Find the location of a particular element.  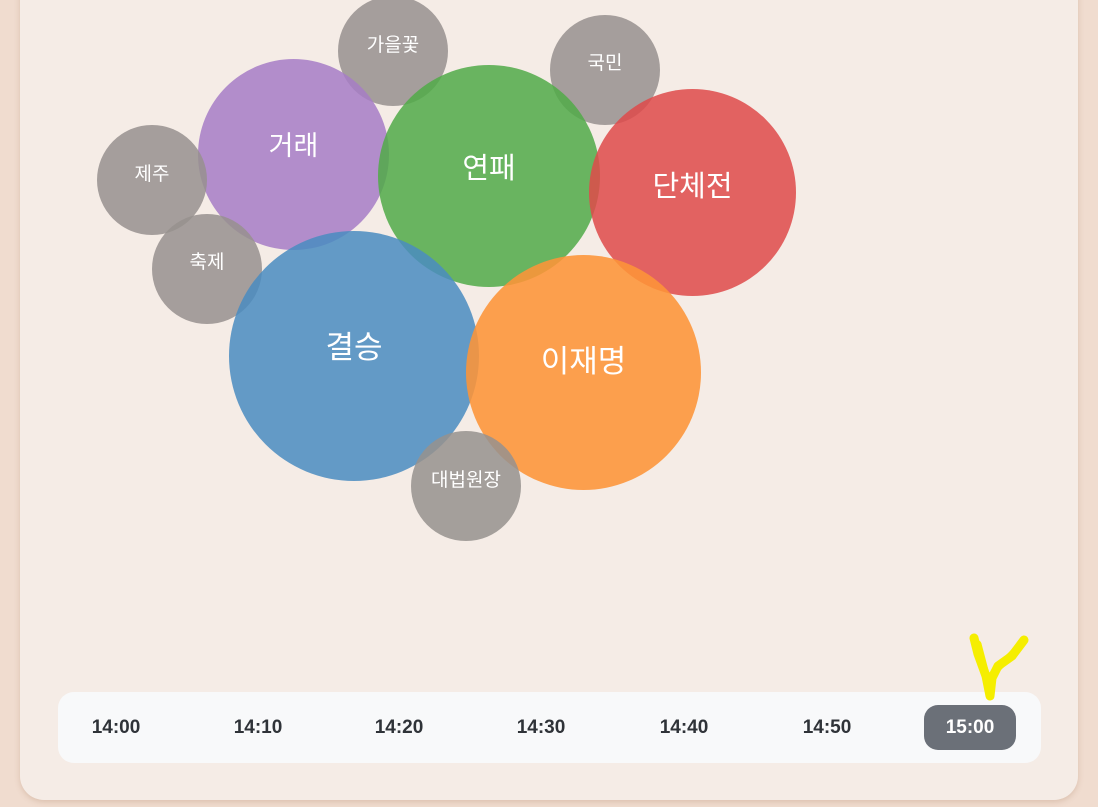

bubble-daebeobwonjang: 대법원장 is located at coordinates (466, 486).